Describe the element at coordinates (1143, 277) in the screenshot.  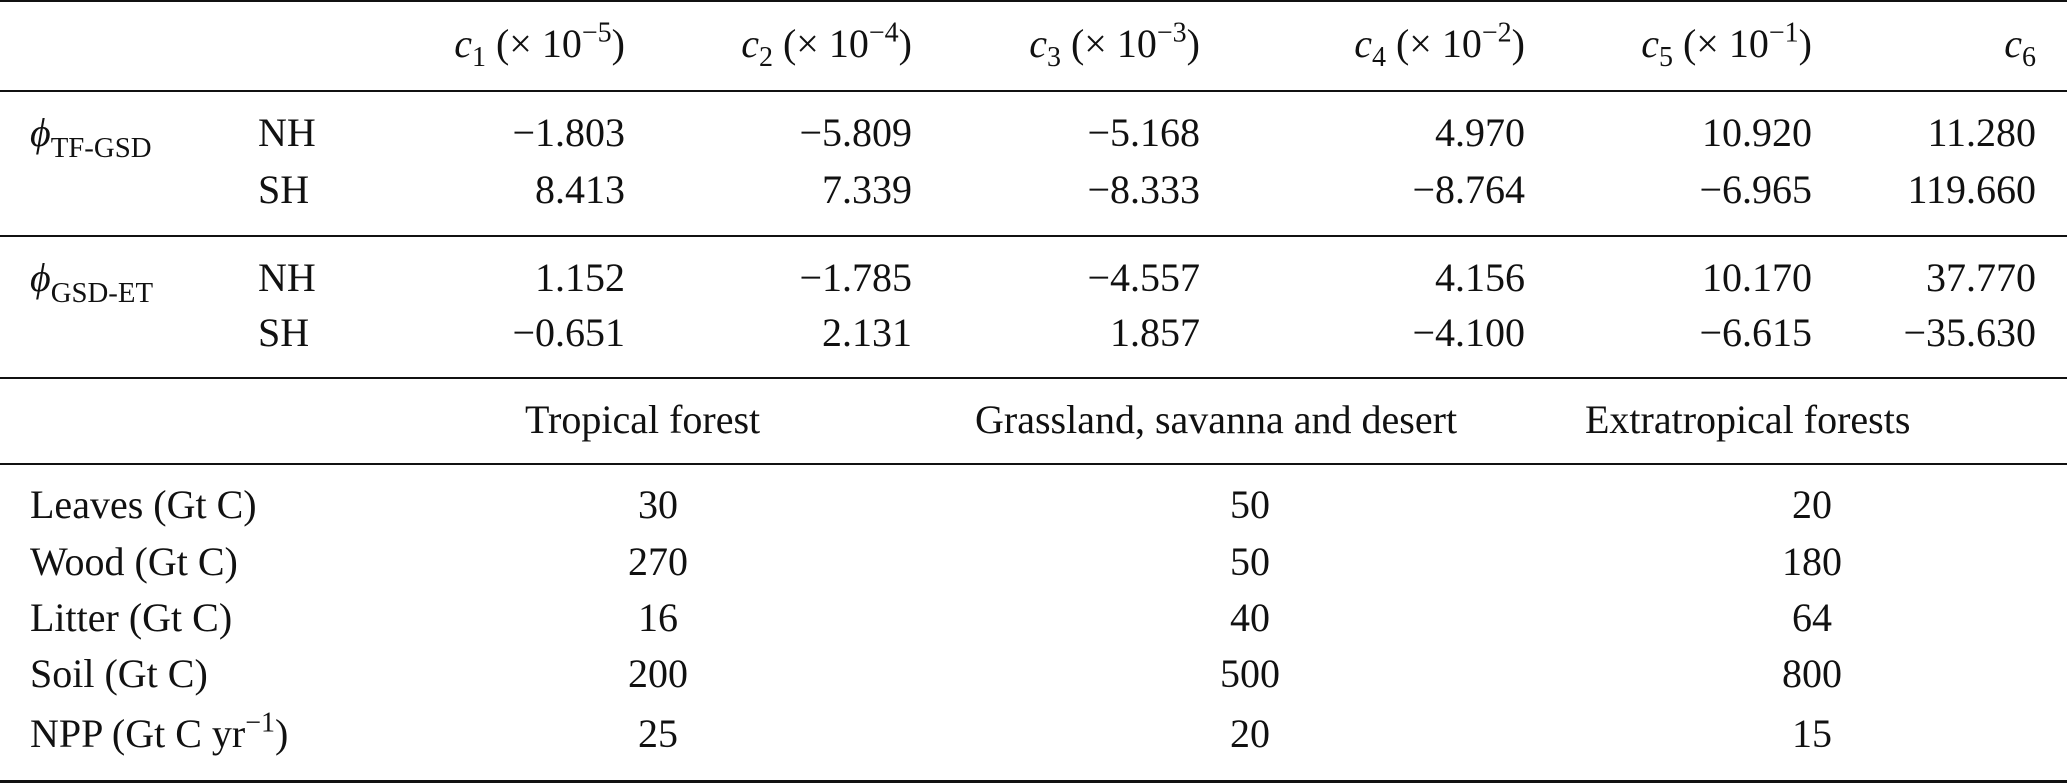
I see `coef-value: −4.557` at that location.